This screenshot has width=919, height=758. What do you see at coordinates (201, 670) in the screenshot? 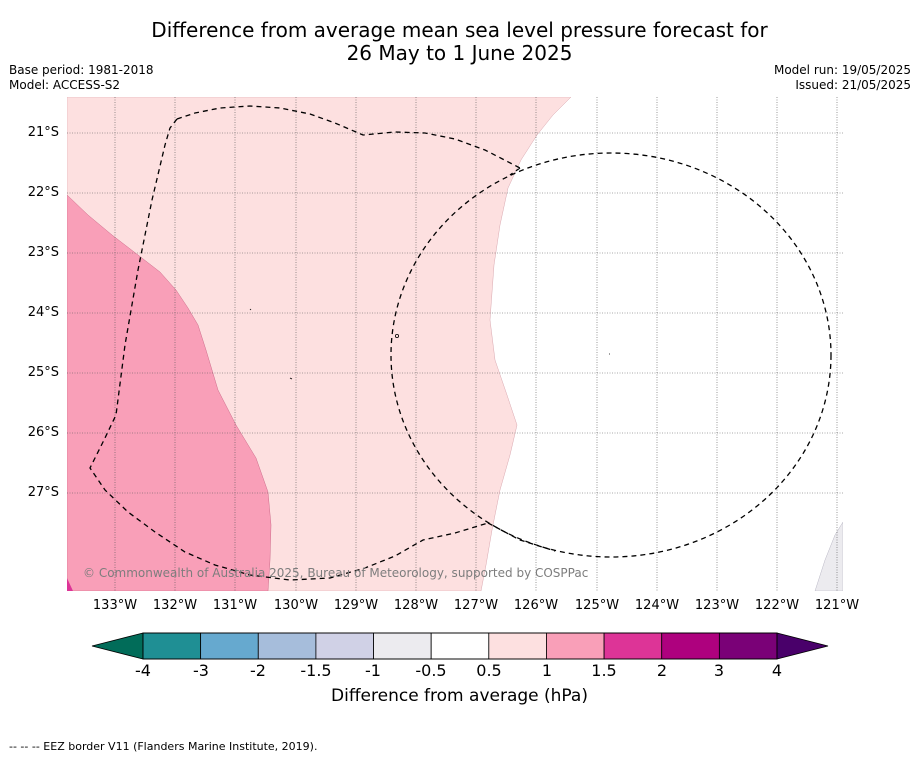
I see `colorbar-tick-label: -3` at bounding box center [201, 670].